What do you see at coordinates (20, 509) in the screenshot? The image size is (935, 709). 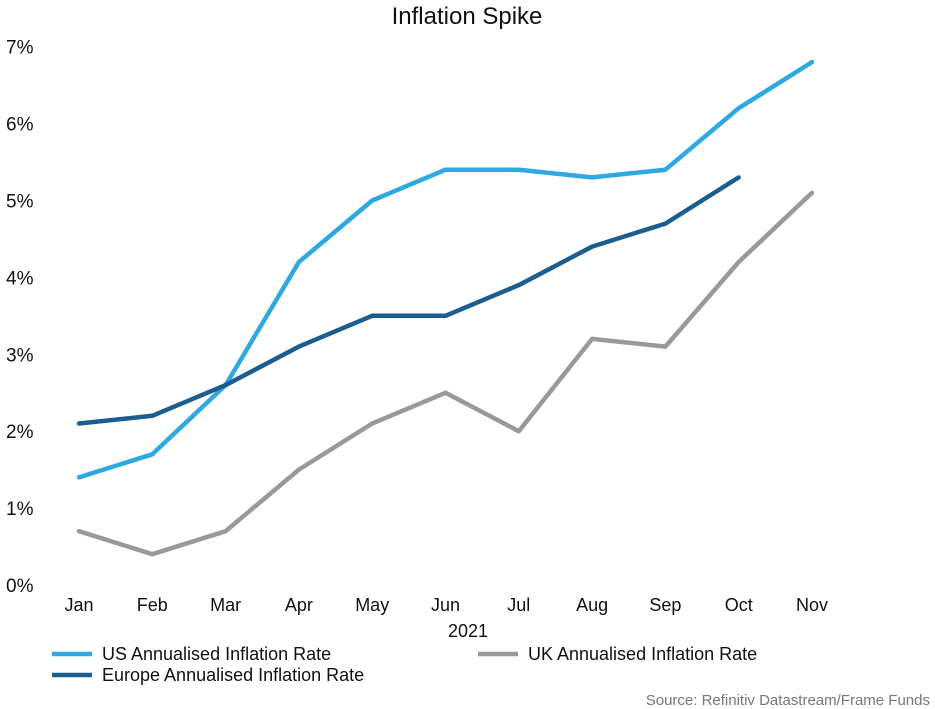 I see `y-tick-label: 1%` at bounding box center [20, 509].